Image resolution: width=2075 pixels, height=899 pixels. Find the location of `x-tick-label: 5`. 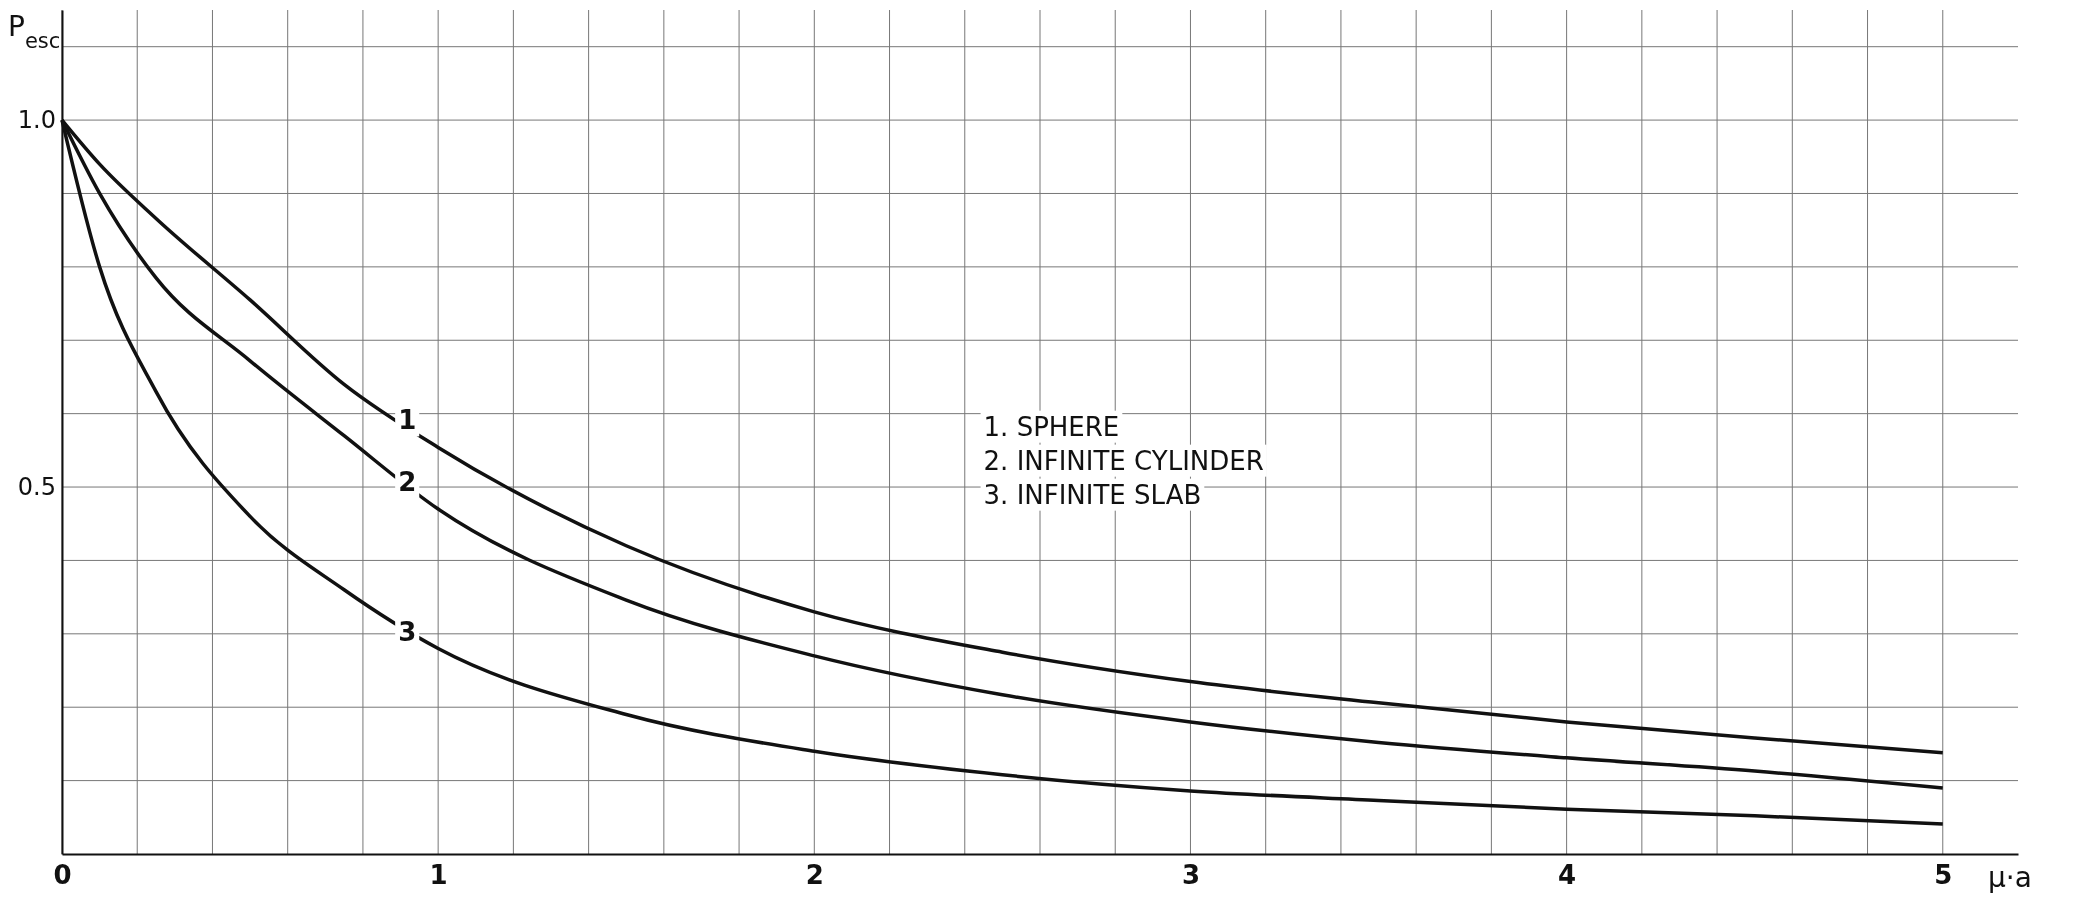

x-tick-label: 5 is located at coordinates (1943, 875).